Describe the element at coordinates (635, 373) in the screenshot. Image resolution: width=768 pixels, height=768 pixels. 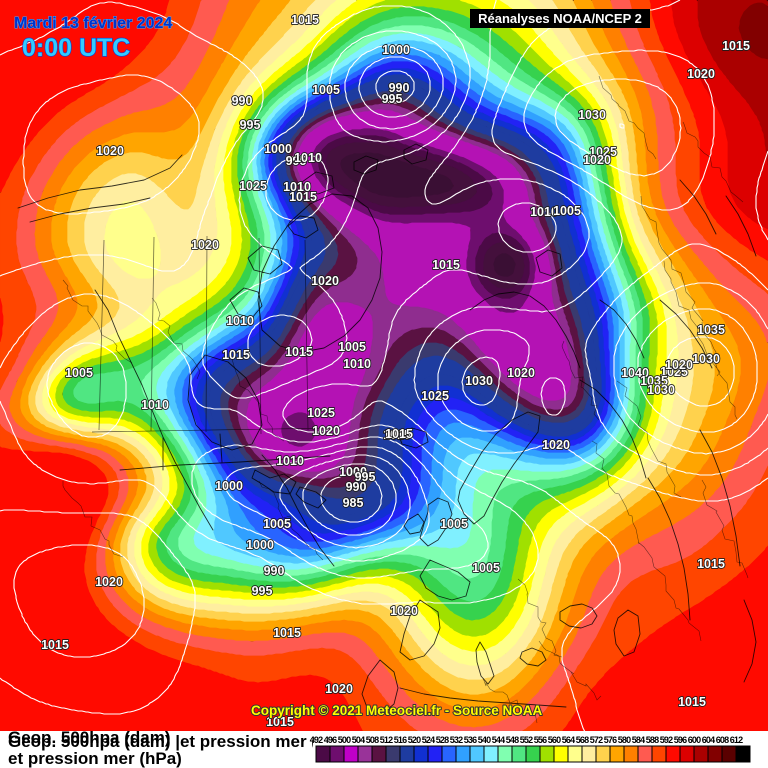
I see `svg-text: 1040` at that location.